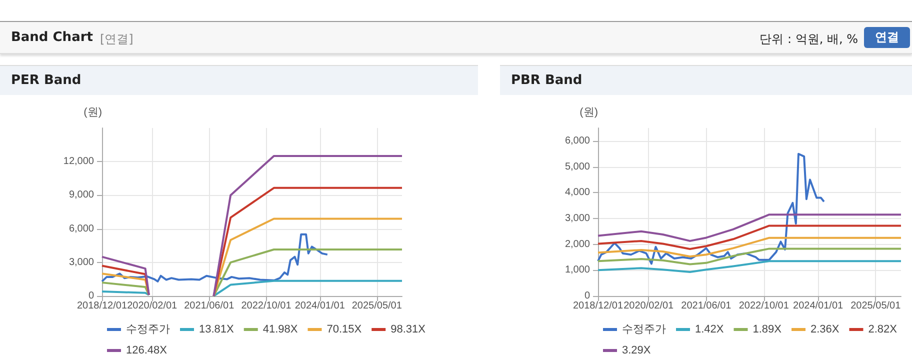  What do you see at coordinates (825, 330) in the screenshot?
I see `legend-label: 2.36X` at bounding box center [825, 330].